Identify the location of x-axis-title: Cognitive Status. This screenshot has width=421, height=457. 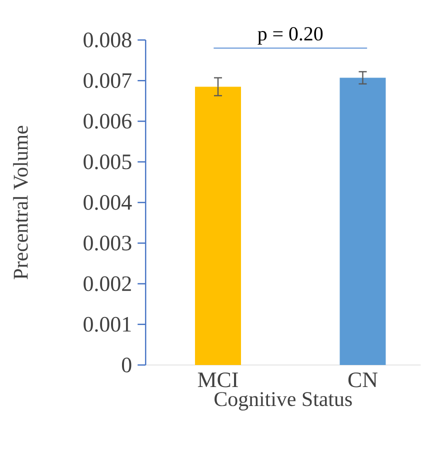
(283, 401).